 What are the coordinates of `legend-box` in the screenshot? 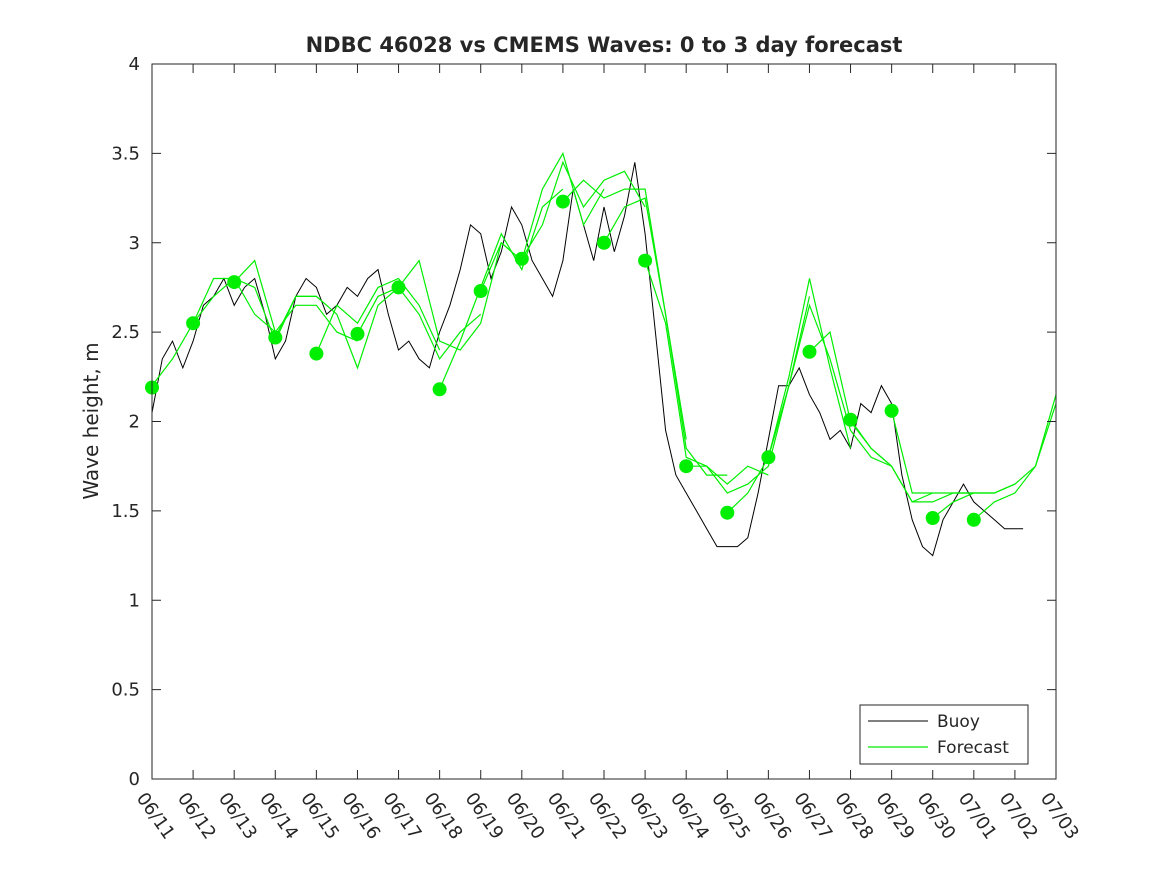 It's located at (944, 734).